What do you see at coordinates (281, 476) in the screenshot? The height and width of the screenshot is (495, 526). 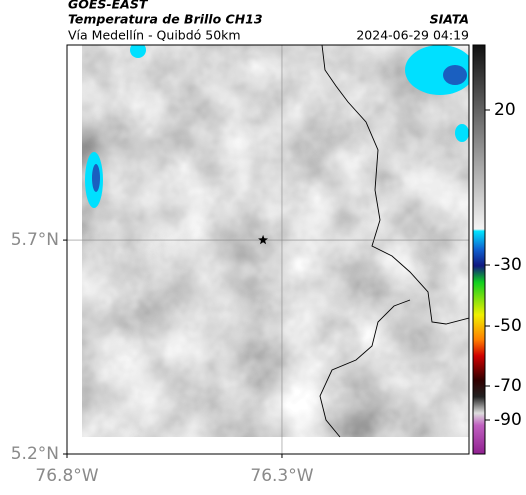 I see `lon-tick-label: 76.3°W` at bounding box center [281, 476].